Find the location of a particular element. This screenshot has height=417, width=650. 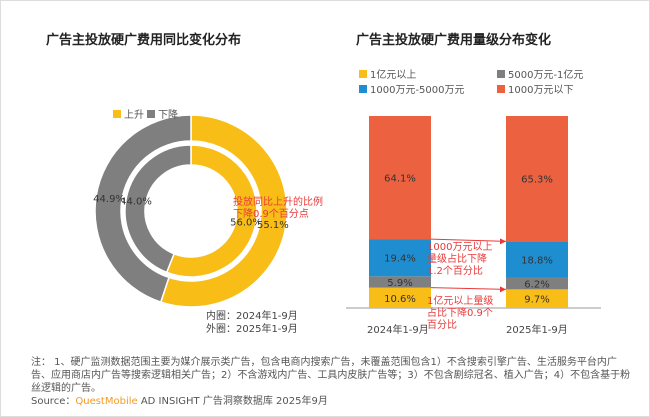

donut-label: 55.1% is located at coordinates (273, 225).